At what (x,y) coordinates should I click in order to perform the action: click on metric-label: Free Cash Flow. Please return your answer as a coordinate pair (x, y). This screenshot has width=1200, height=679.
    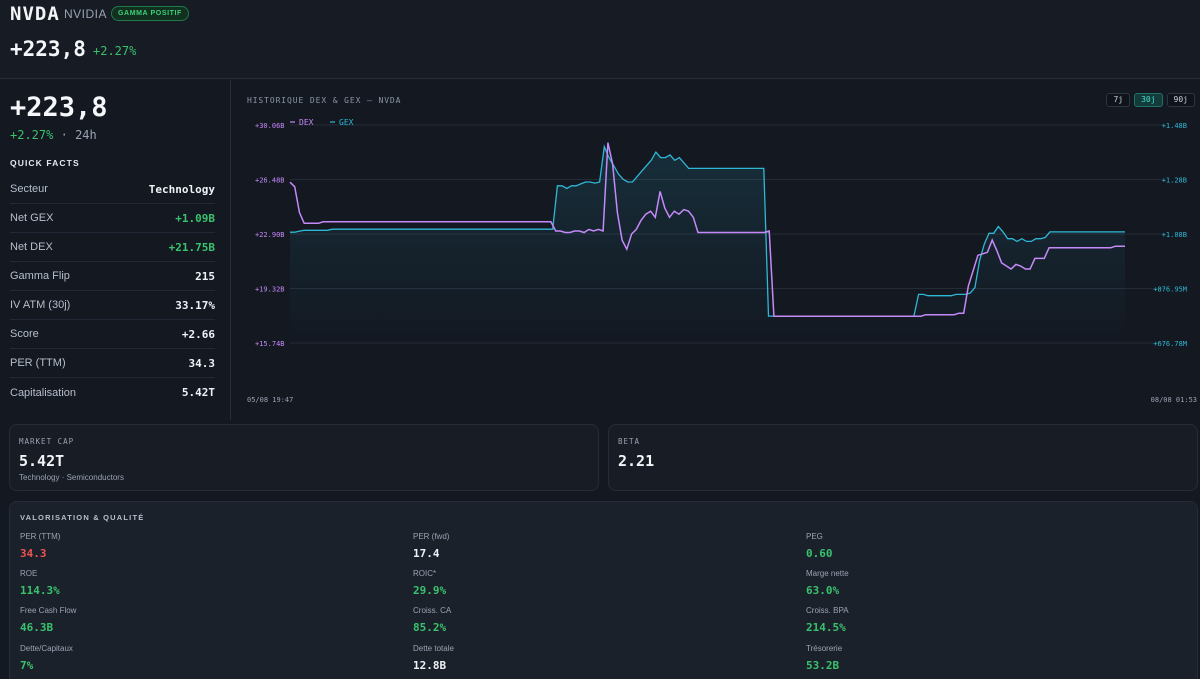
    Looking at the image, I should click on (48, 610).